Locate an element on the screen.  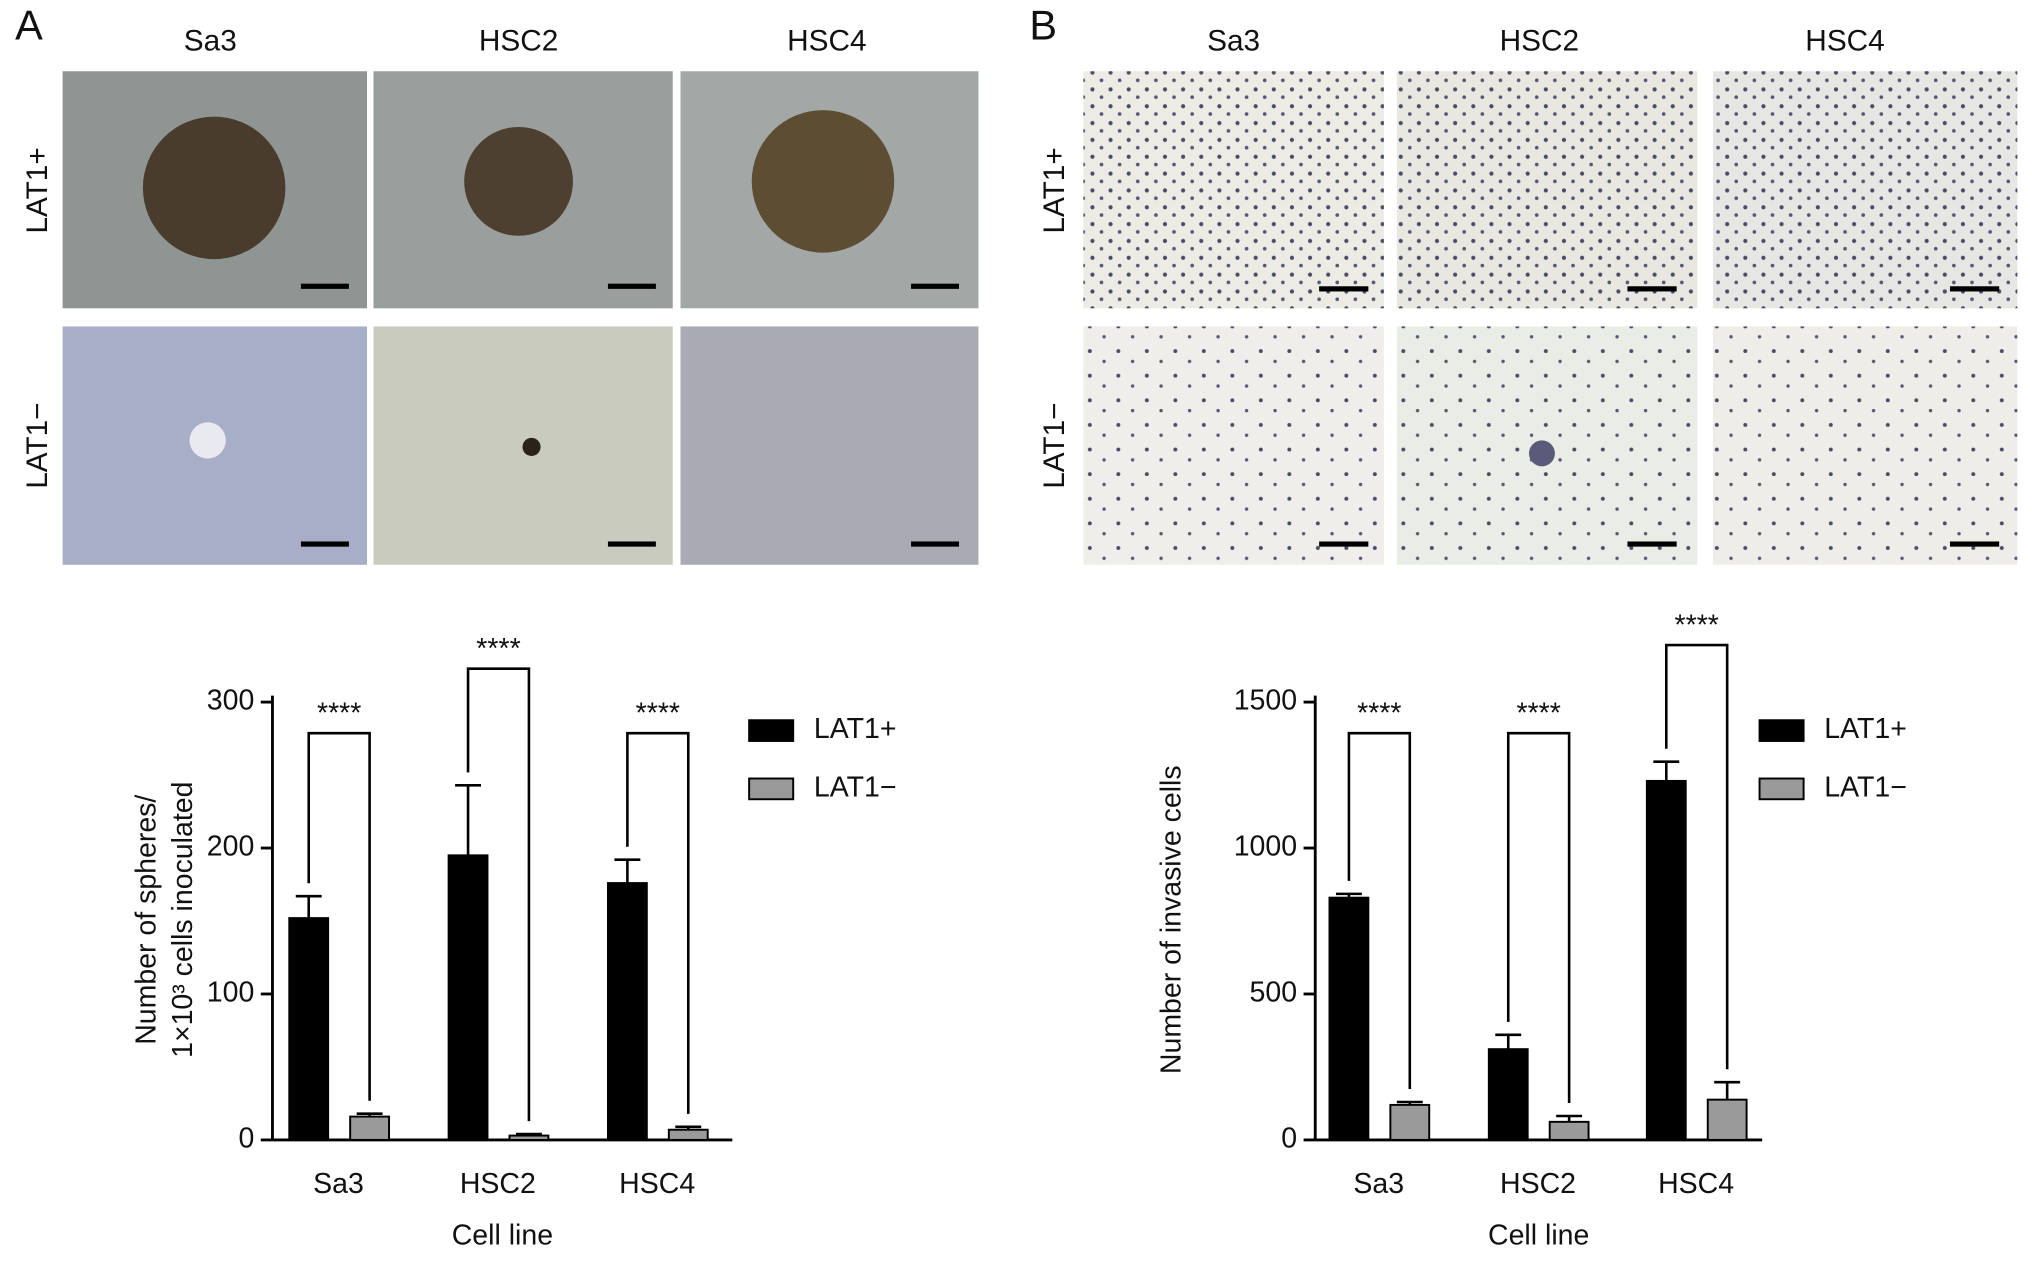
y-tick-label: 500 is located at coordinates (1274, 993).